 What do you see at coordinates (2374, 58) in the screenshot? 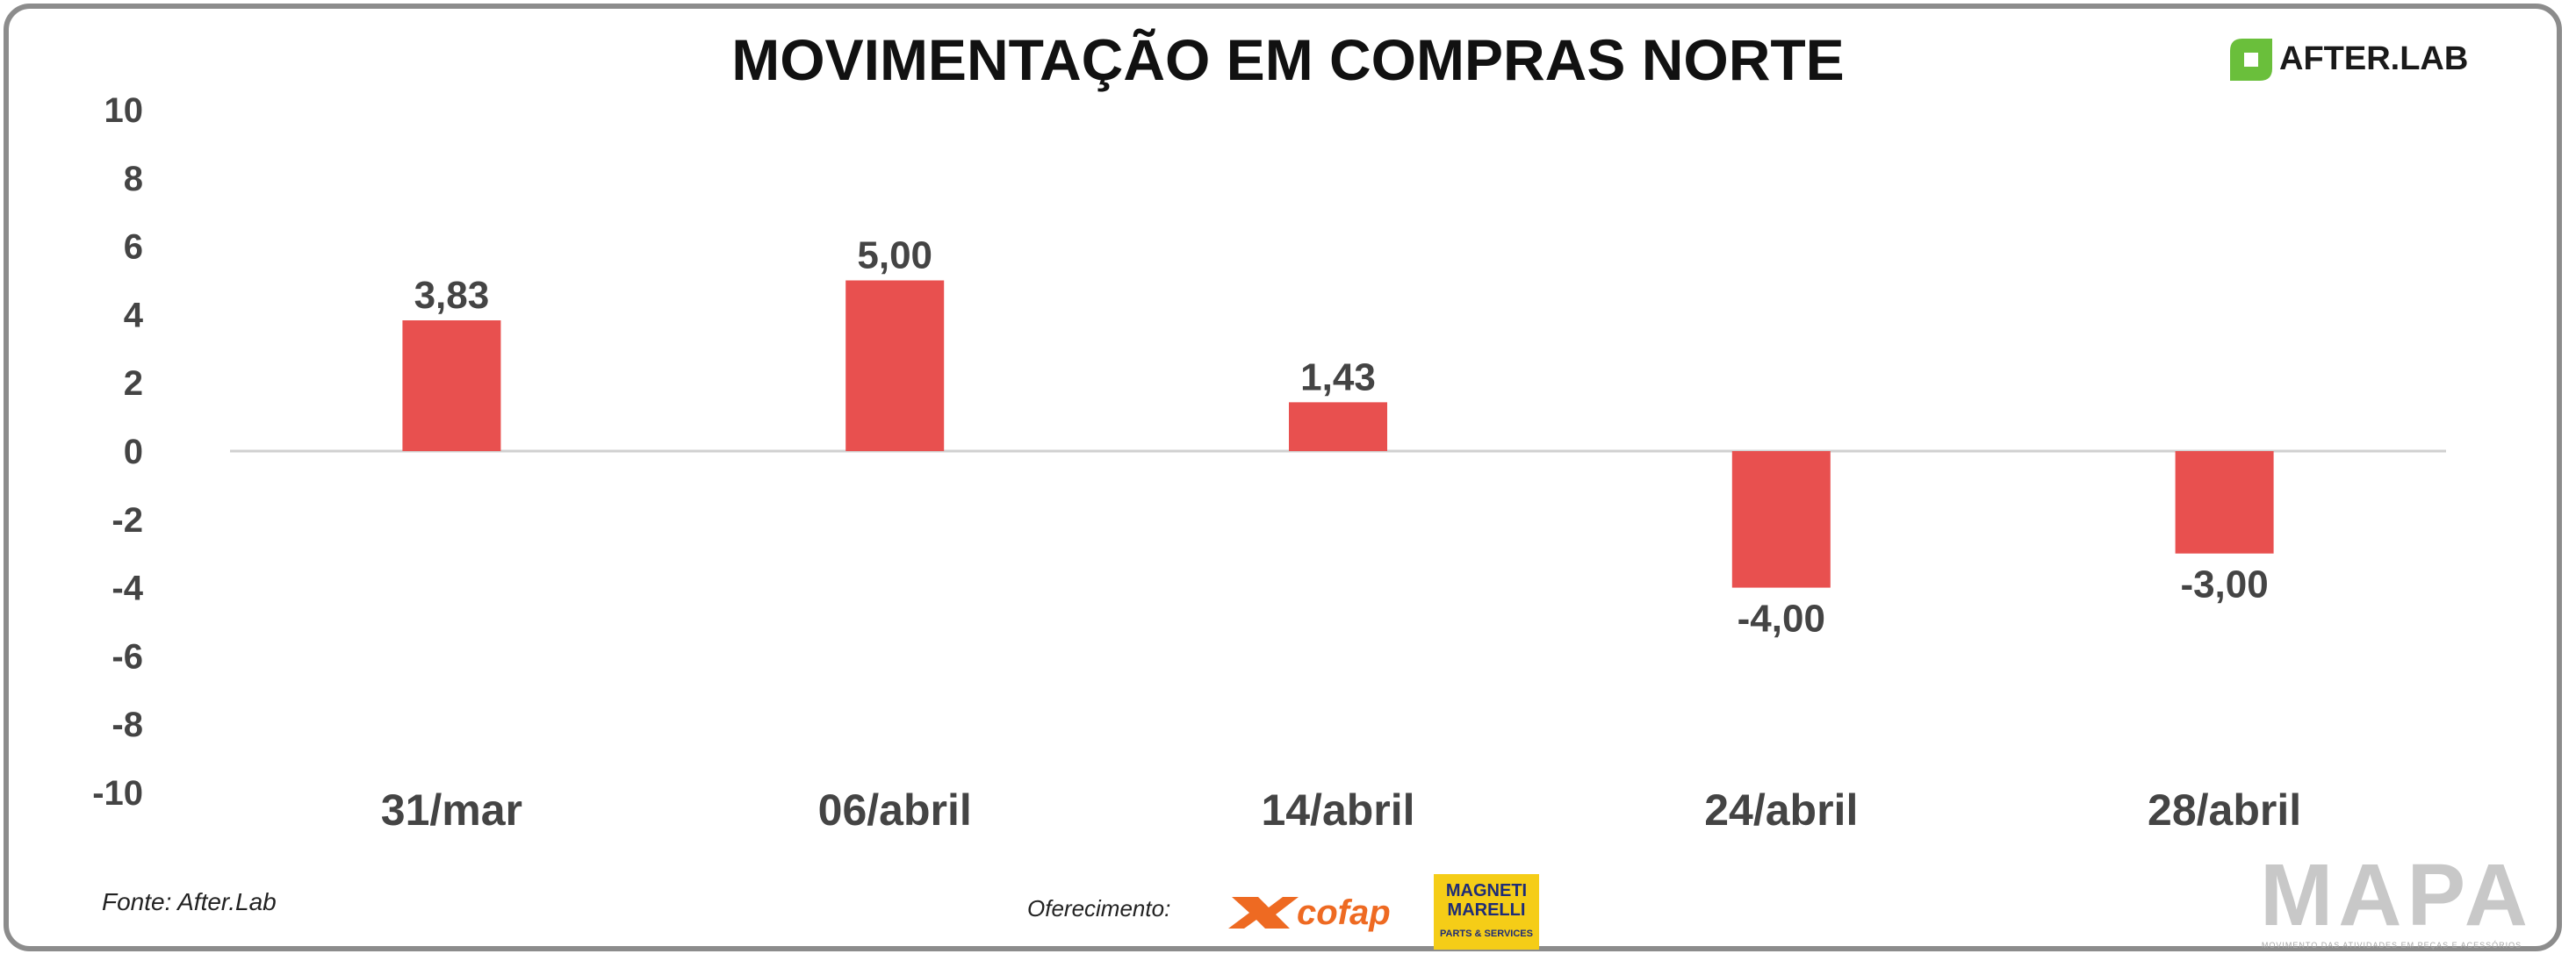
I see `afterlab-wordmark: AFTER.LAB` at bounding box center [2374, 58].